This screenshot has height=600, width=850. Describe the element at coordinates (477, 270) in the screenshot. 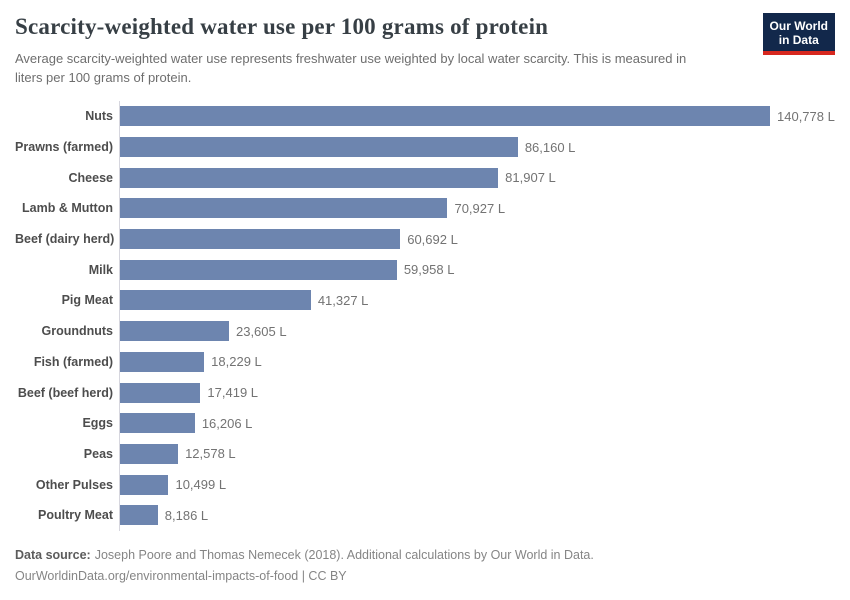

I see `bar-track: 59,958 L` at that location.